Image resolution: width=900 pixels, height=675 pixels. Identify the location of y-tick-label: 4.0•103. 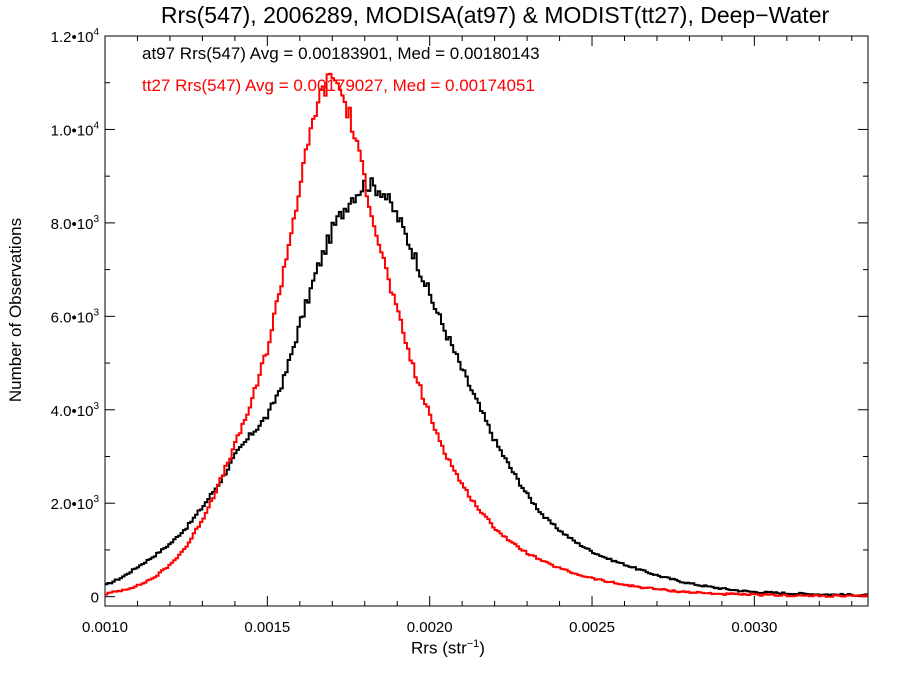
(75, 410).